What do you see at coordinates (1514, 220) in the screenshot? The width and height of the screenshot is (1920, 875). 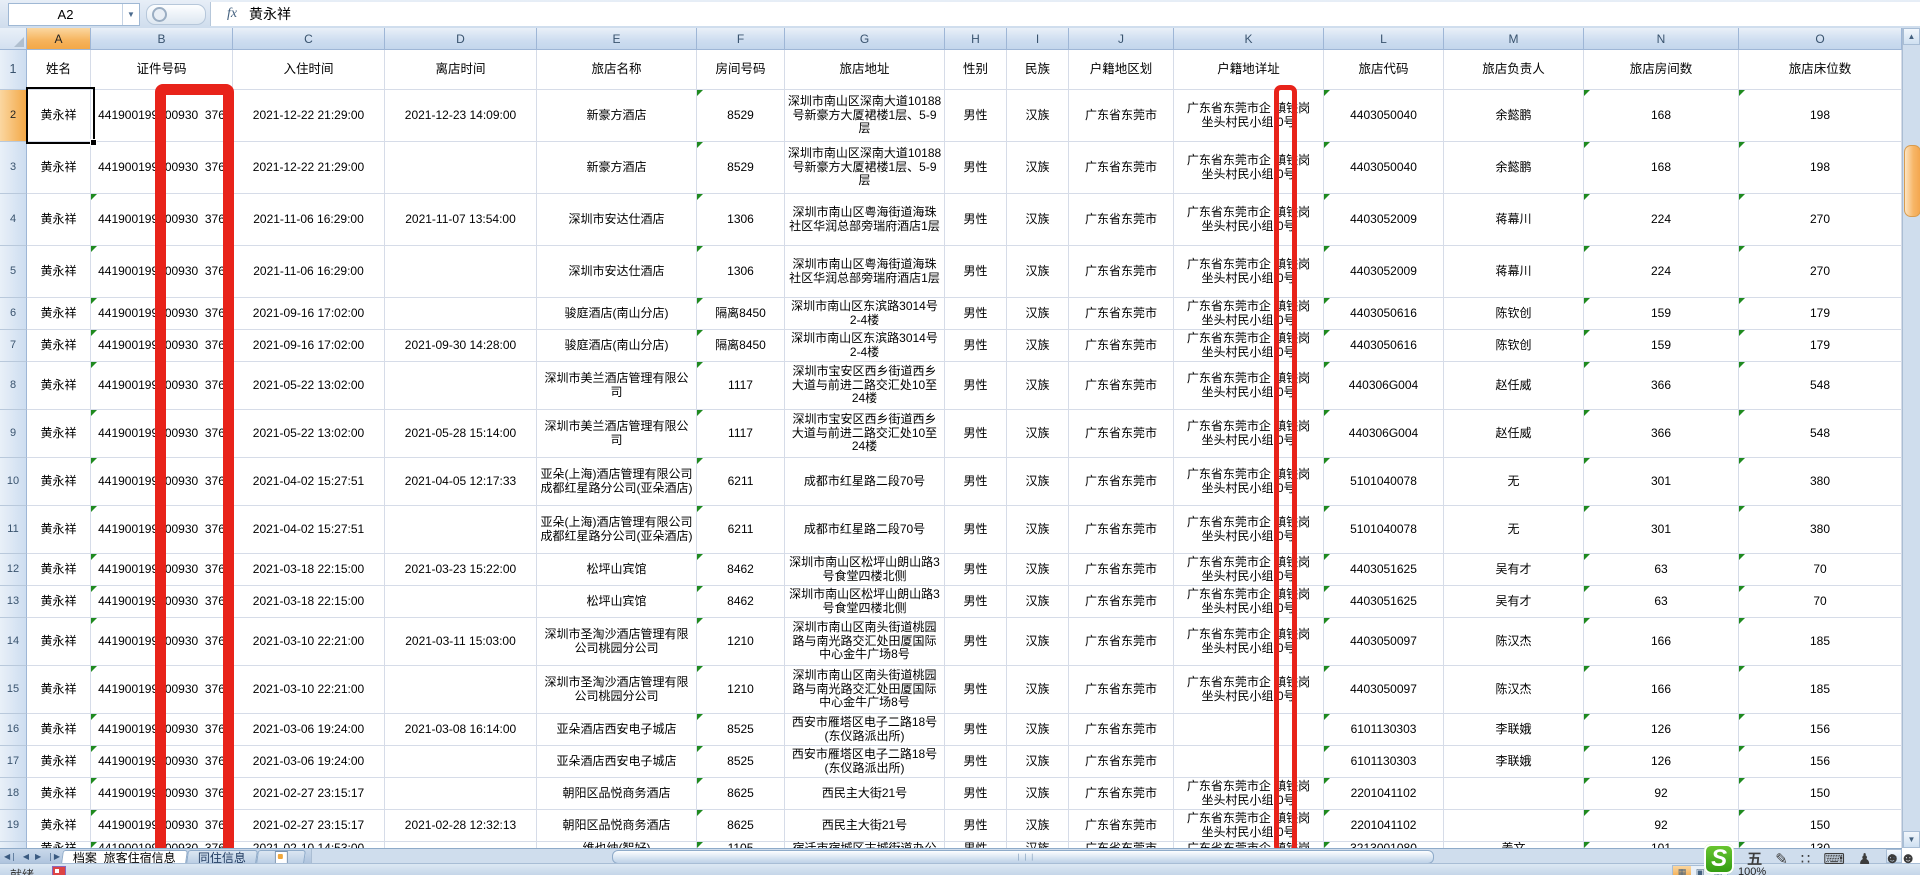 I see `cell-manager: 蒋幕川` at bounding box center [1514, 220].